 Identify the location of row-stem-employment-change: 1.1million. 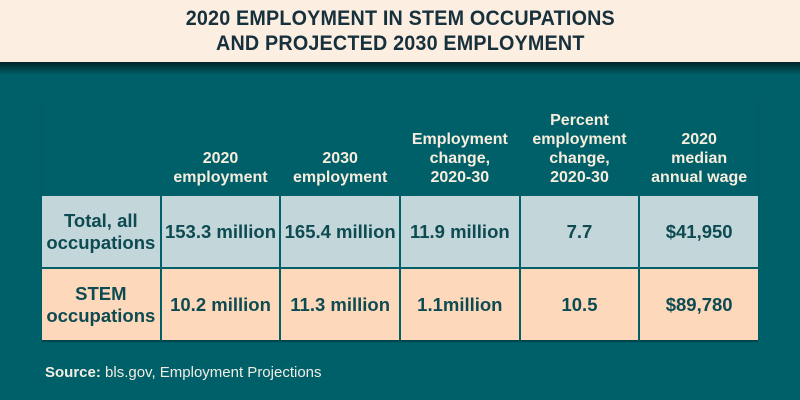
(459, 304).